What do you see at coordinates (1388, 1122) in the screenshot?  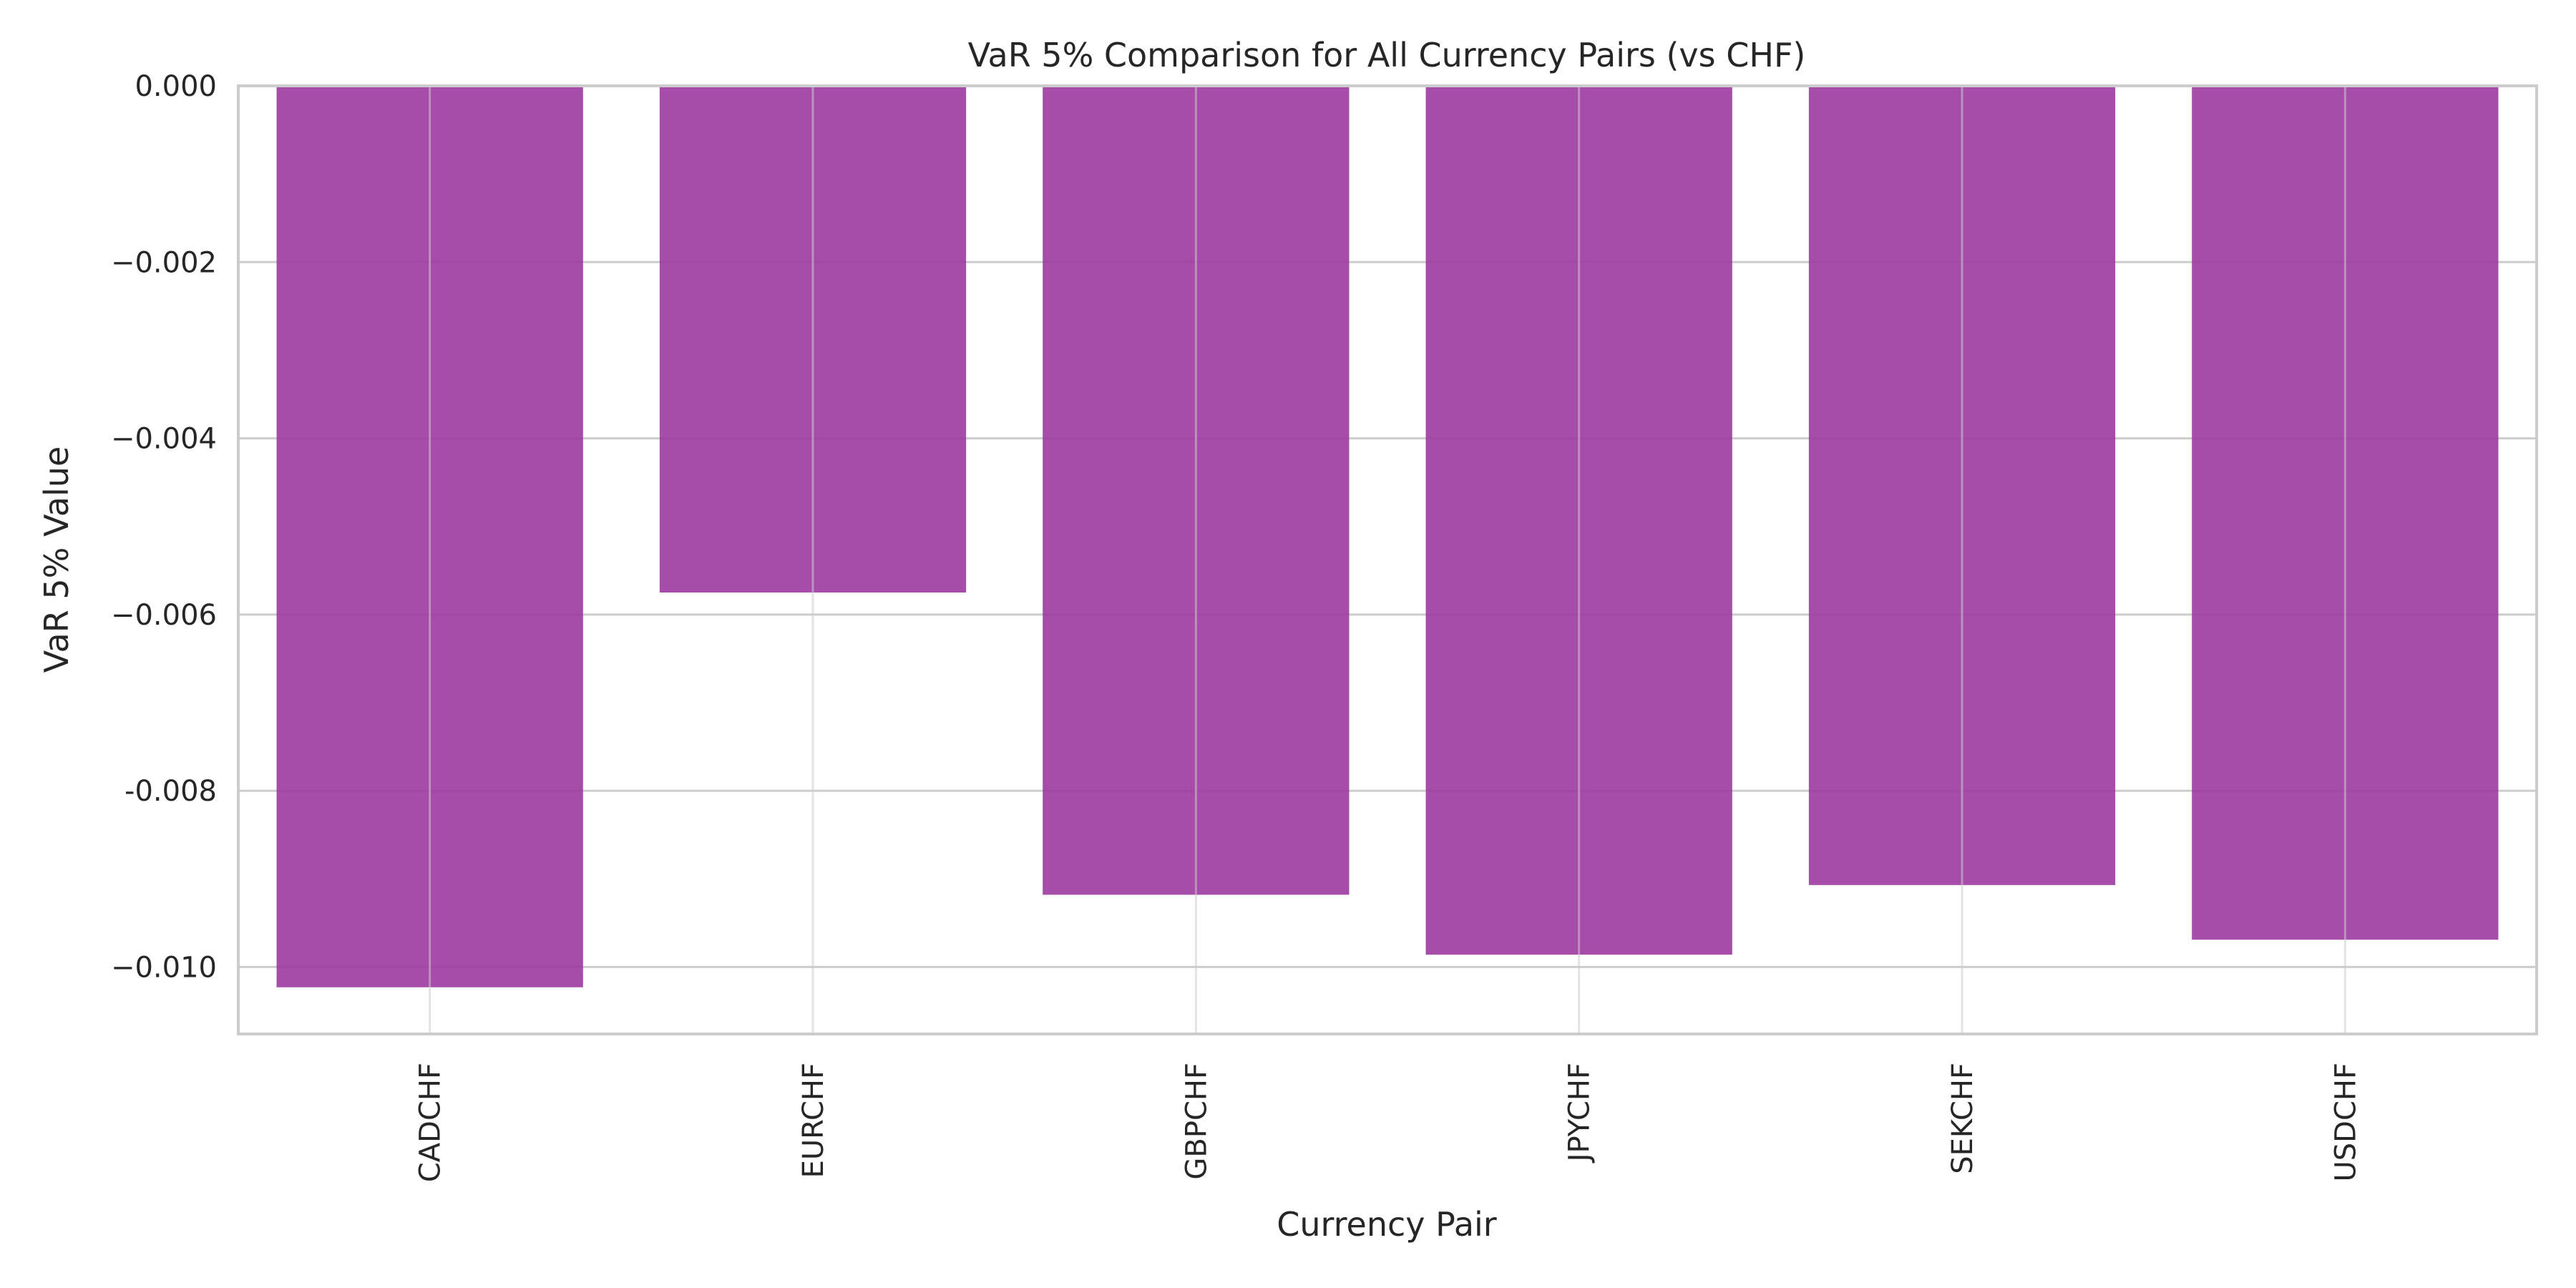 I see `x-tick-labels: CADCHF EURCHF GBPCHF JPYCHF SEKCHF USDCHF` at bounding box center [1388, 1122].